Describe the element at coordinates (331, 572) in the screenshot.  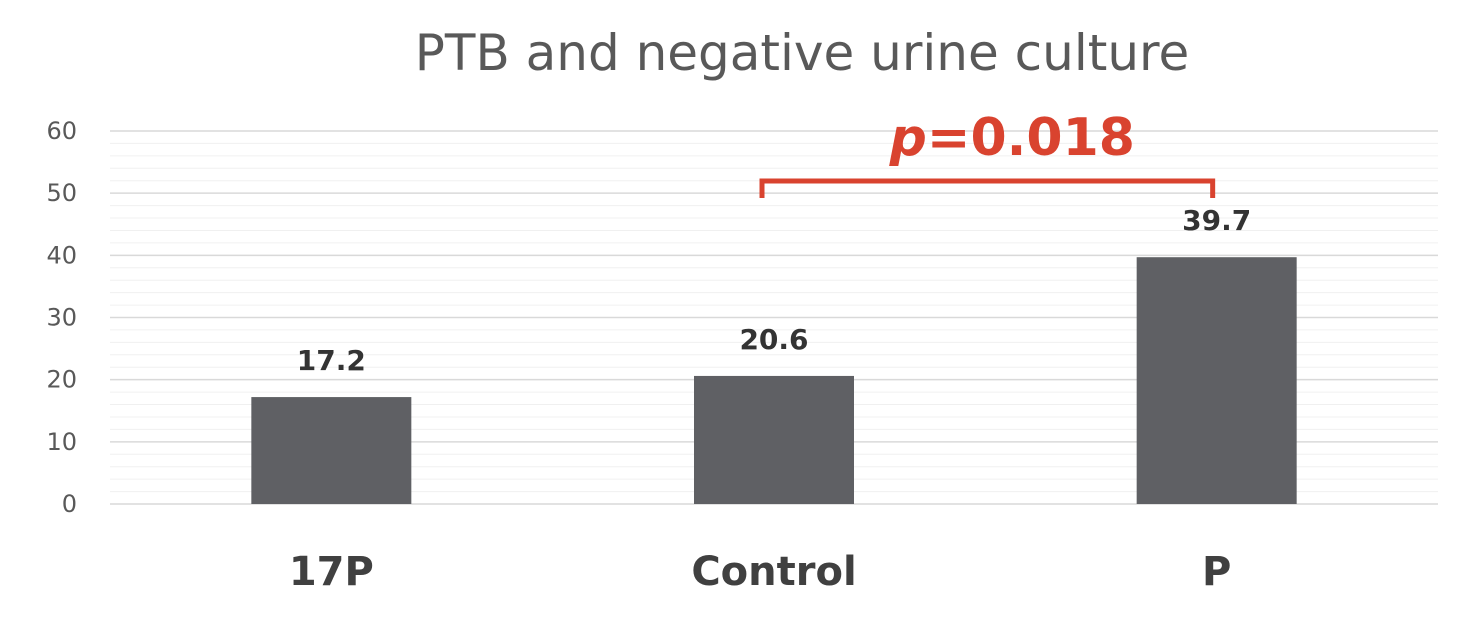
I see `x-tick-label: 17P` at that location.